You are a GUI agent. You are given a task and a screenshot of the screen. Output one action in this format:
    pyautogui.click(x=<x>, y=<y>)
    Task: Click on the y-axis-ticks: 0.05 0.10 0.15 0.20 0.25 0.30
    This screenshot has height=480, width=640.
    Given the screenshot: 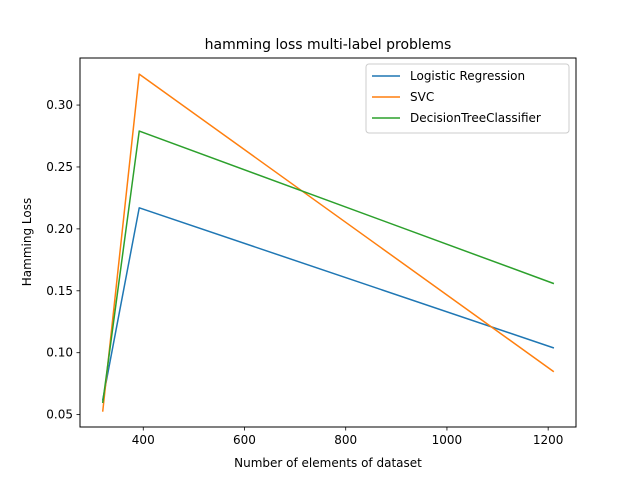 What is the action you would take?
    pyautogui.click(x=63, y=260)
    